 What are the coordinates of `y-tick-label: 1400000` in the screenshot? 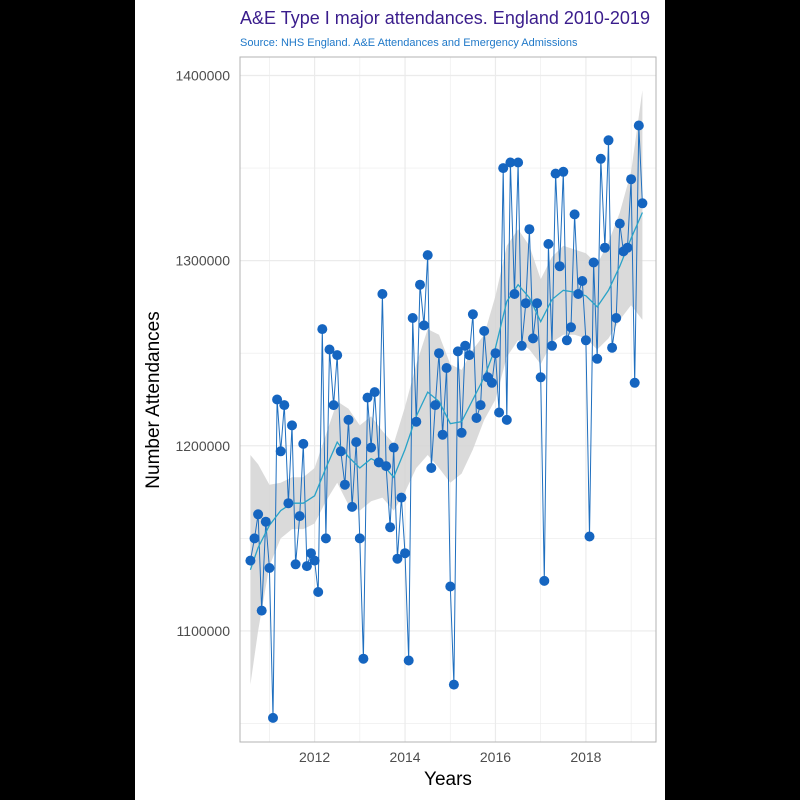 It's located at (202, 76).